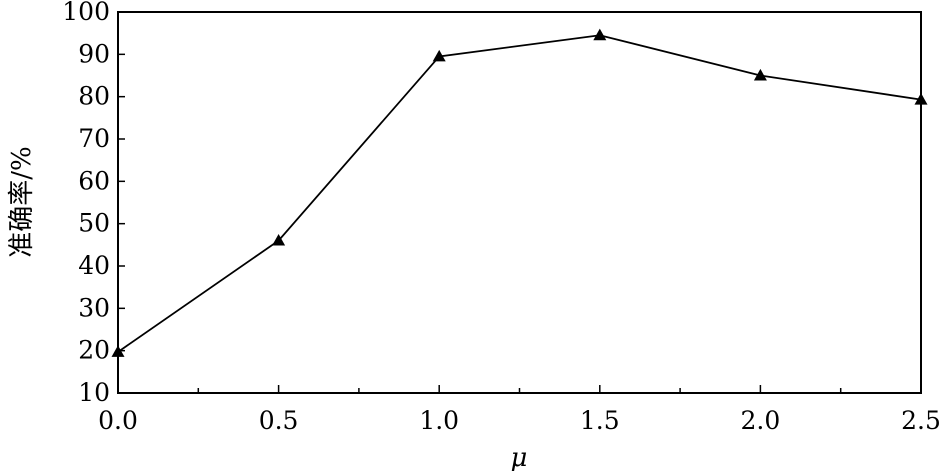 The height and width of the screenshot is (471, 946). What do you see at coordinates (93, 203) in the screenshot?
I see `y-axis: 10 20 30 40 50 60 70 80 90 100` at bounding box center [93, 203].